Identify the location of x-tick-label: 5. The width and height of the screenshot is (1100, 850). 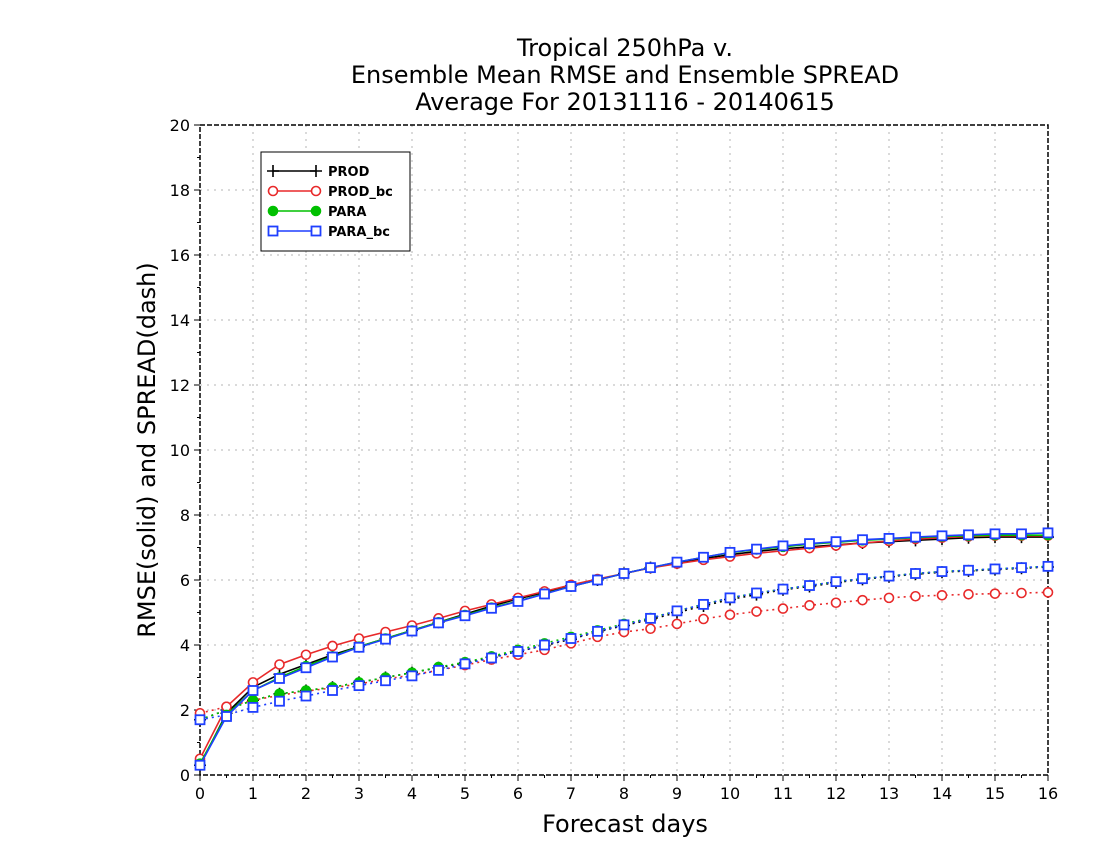
(465, 793).